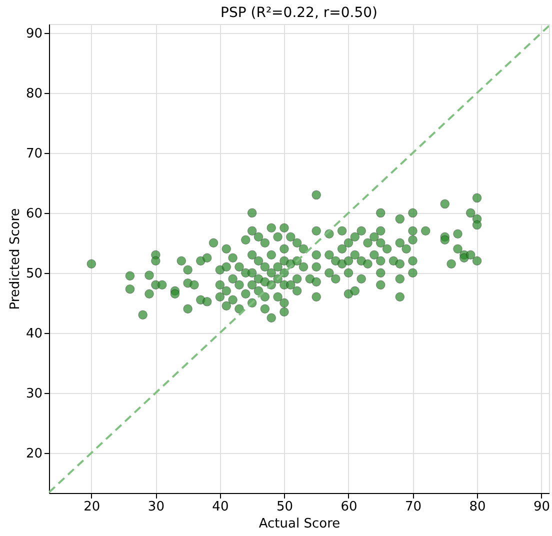  Describe the element at coordinates (34, 394) in the screenshot. I see `y-tick-label: 30` at that location.